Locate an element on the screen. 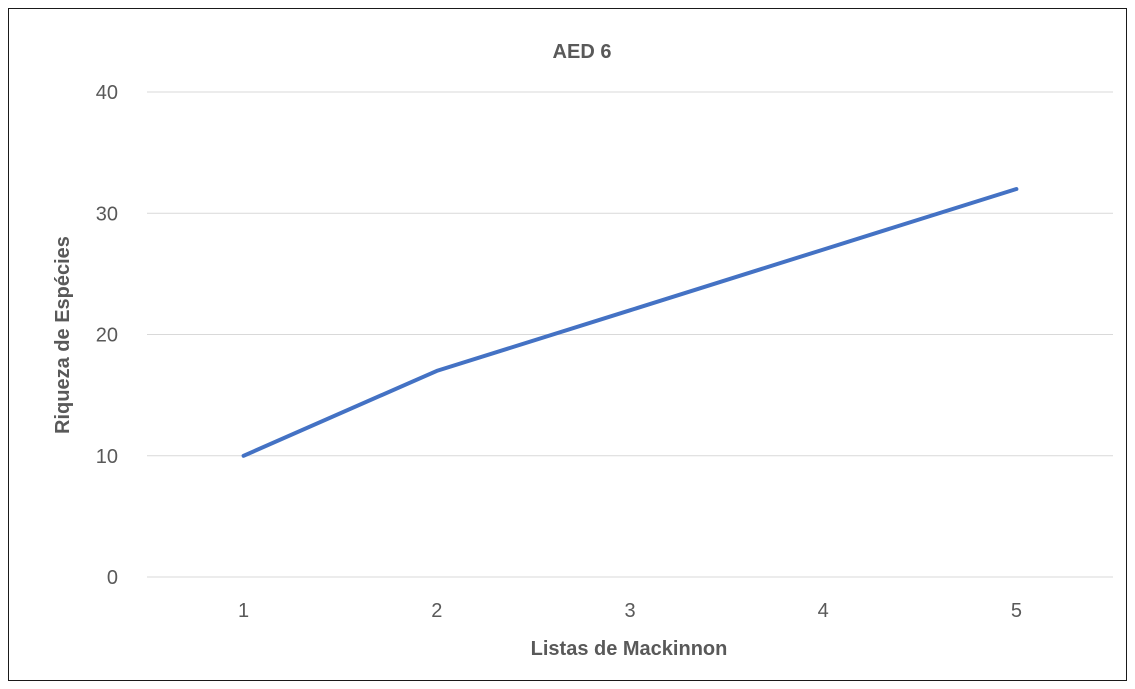 The height and width of the screenshot is (689, 1135). x-tick-label: 4 is located at coordinates (823, 611).